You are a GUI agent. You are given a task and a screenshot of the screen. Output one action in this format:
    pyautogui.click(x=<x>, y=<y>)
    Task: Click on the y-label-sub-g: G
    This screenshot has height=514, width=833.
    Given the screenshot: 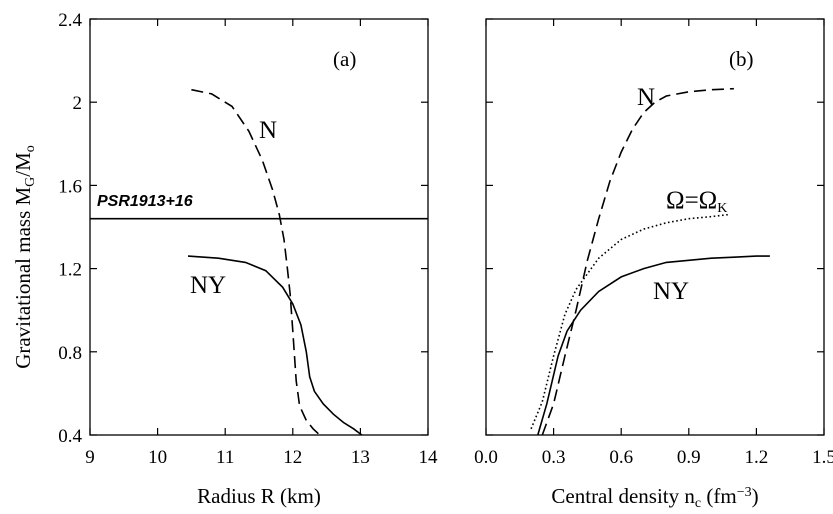 What is the action you would take?
    pyautogui.click(x=30, y=182)
    